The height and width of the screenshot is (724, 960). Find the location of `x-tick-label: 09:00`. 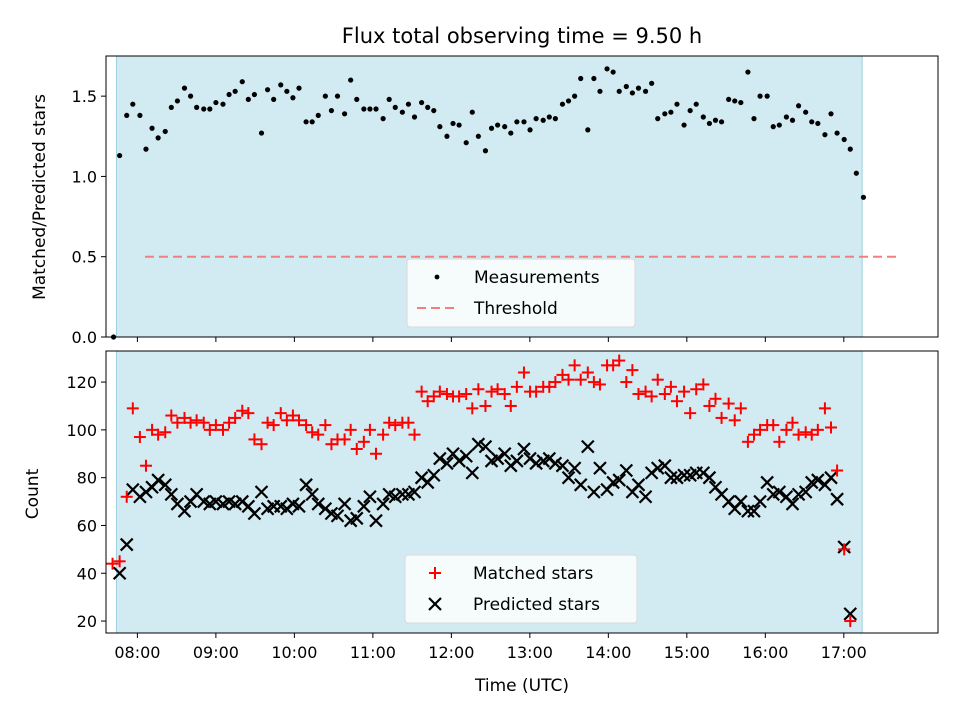

x-tick-label: 09:00 is located at coordinates (216, 652).